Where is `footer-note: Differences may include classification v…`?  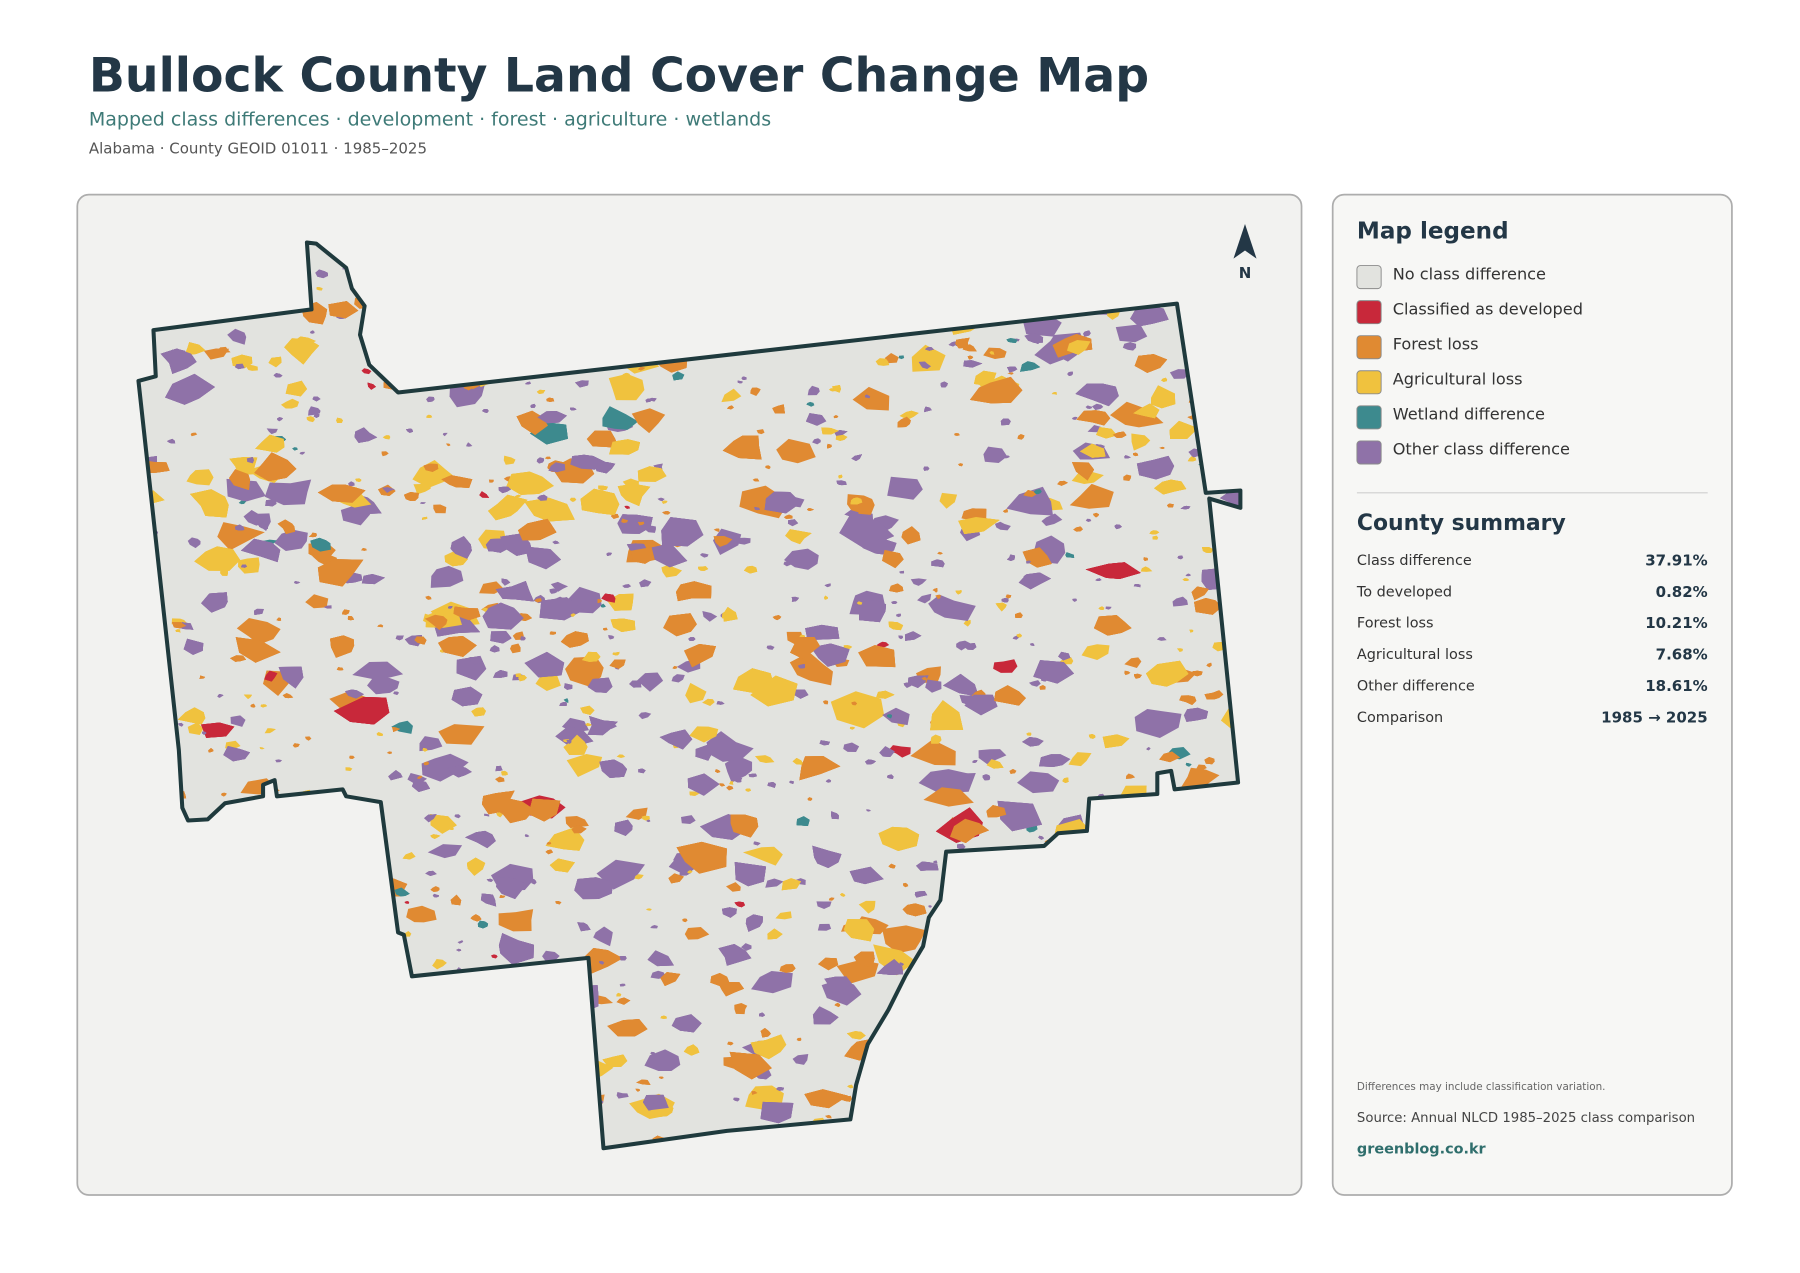 footer-note: Differences may include classification v… is located at coordinates (1481, 1087).